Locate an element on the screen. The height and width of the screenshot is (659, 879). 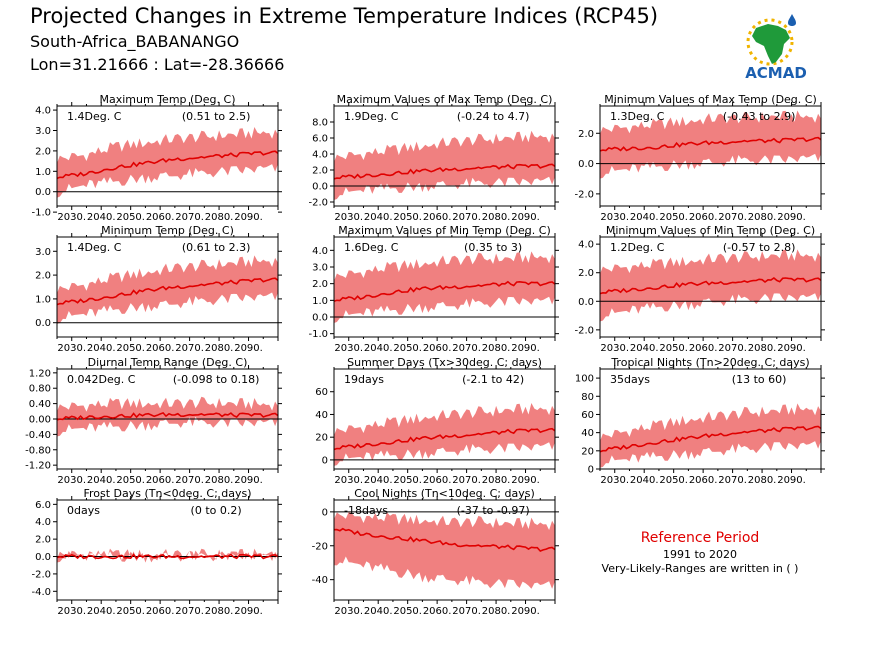
chart-title: Summer Days (Tx>30deg. C; days) is located at coordinates (444, 362).